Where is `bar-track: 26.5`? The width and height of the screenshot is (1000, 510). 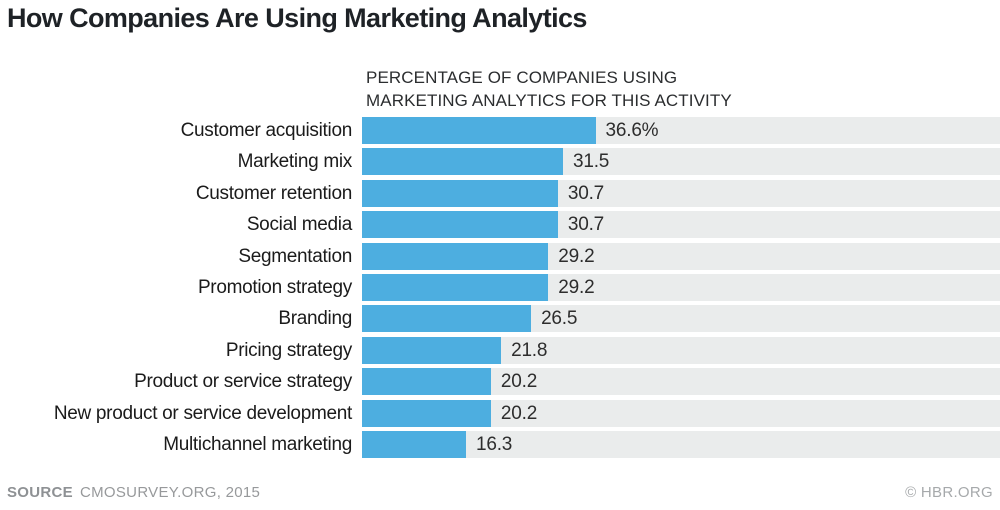 bar-track: 26.5 is located at coordinates (681, 319).